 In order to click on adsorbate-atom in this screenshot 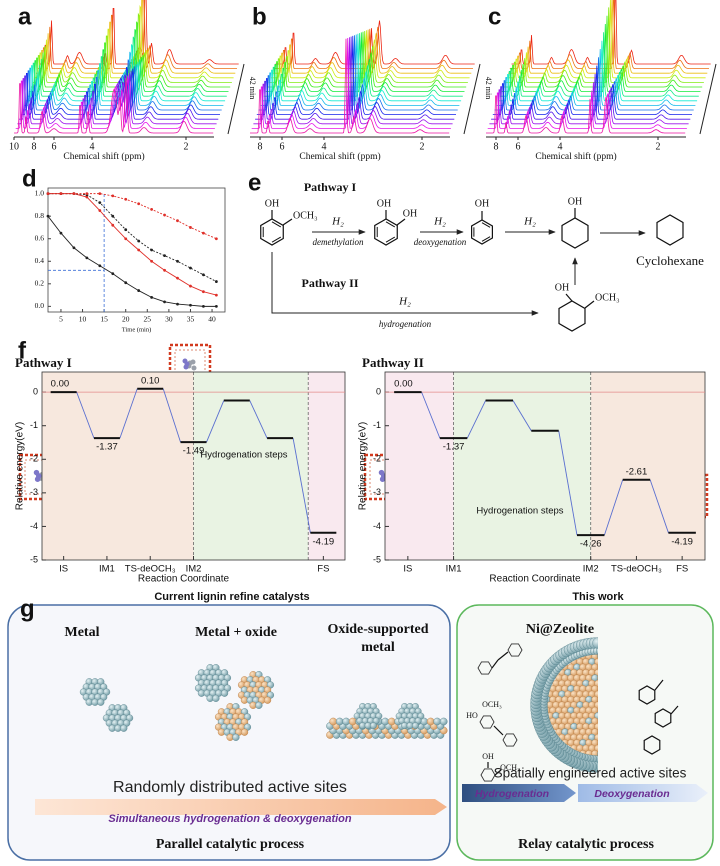, I will do `click(187, 364)`.